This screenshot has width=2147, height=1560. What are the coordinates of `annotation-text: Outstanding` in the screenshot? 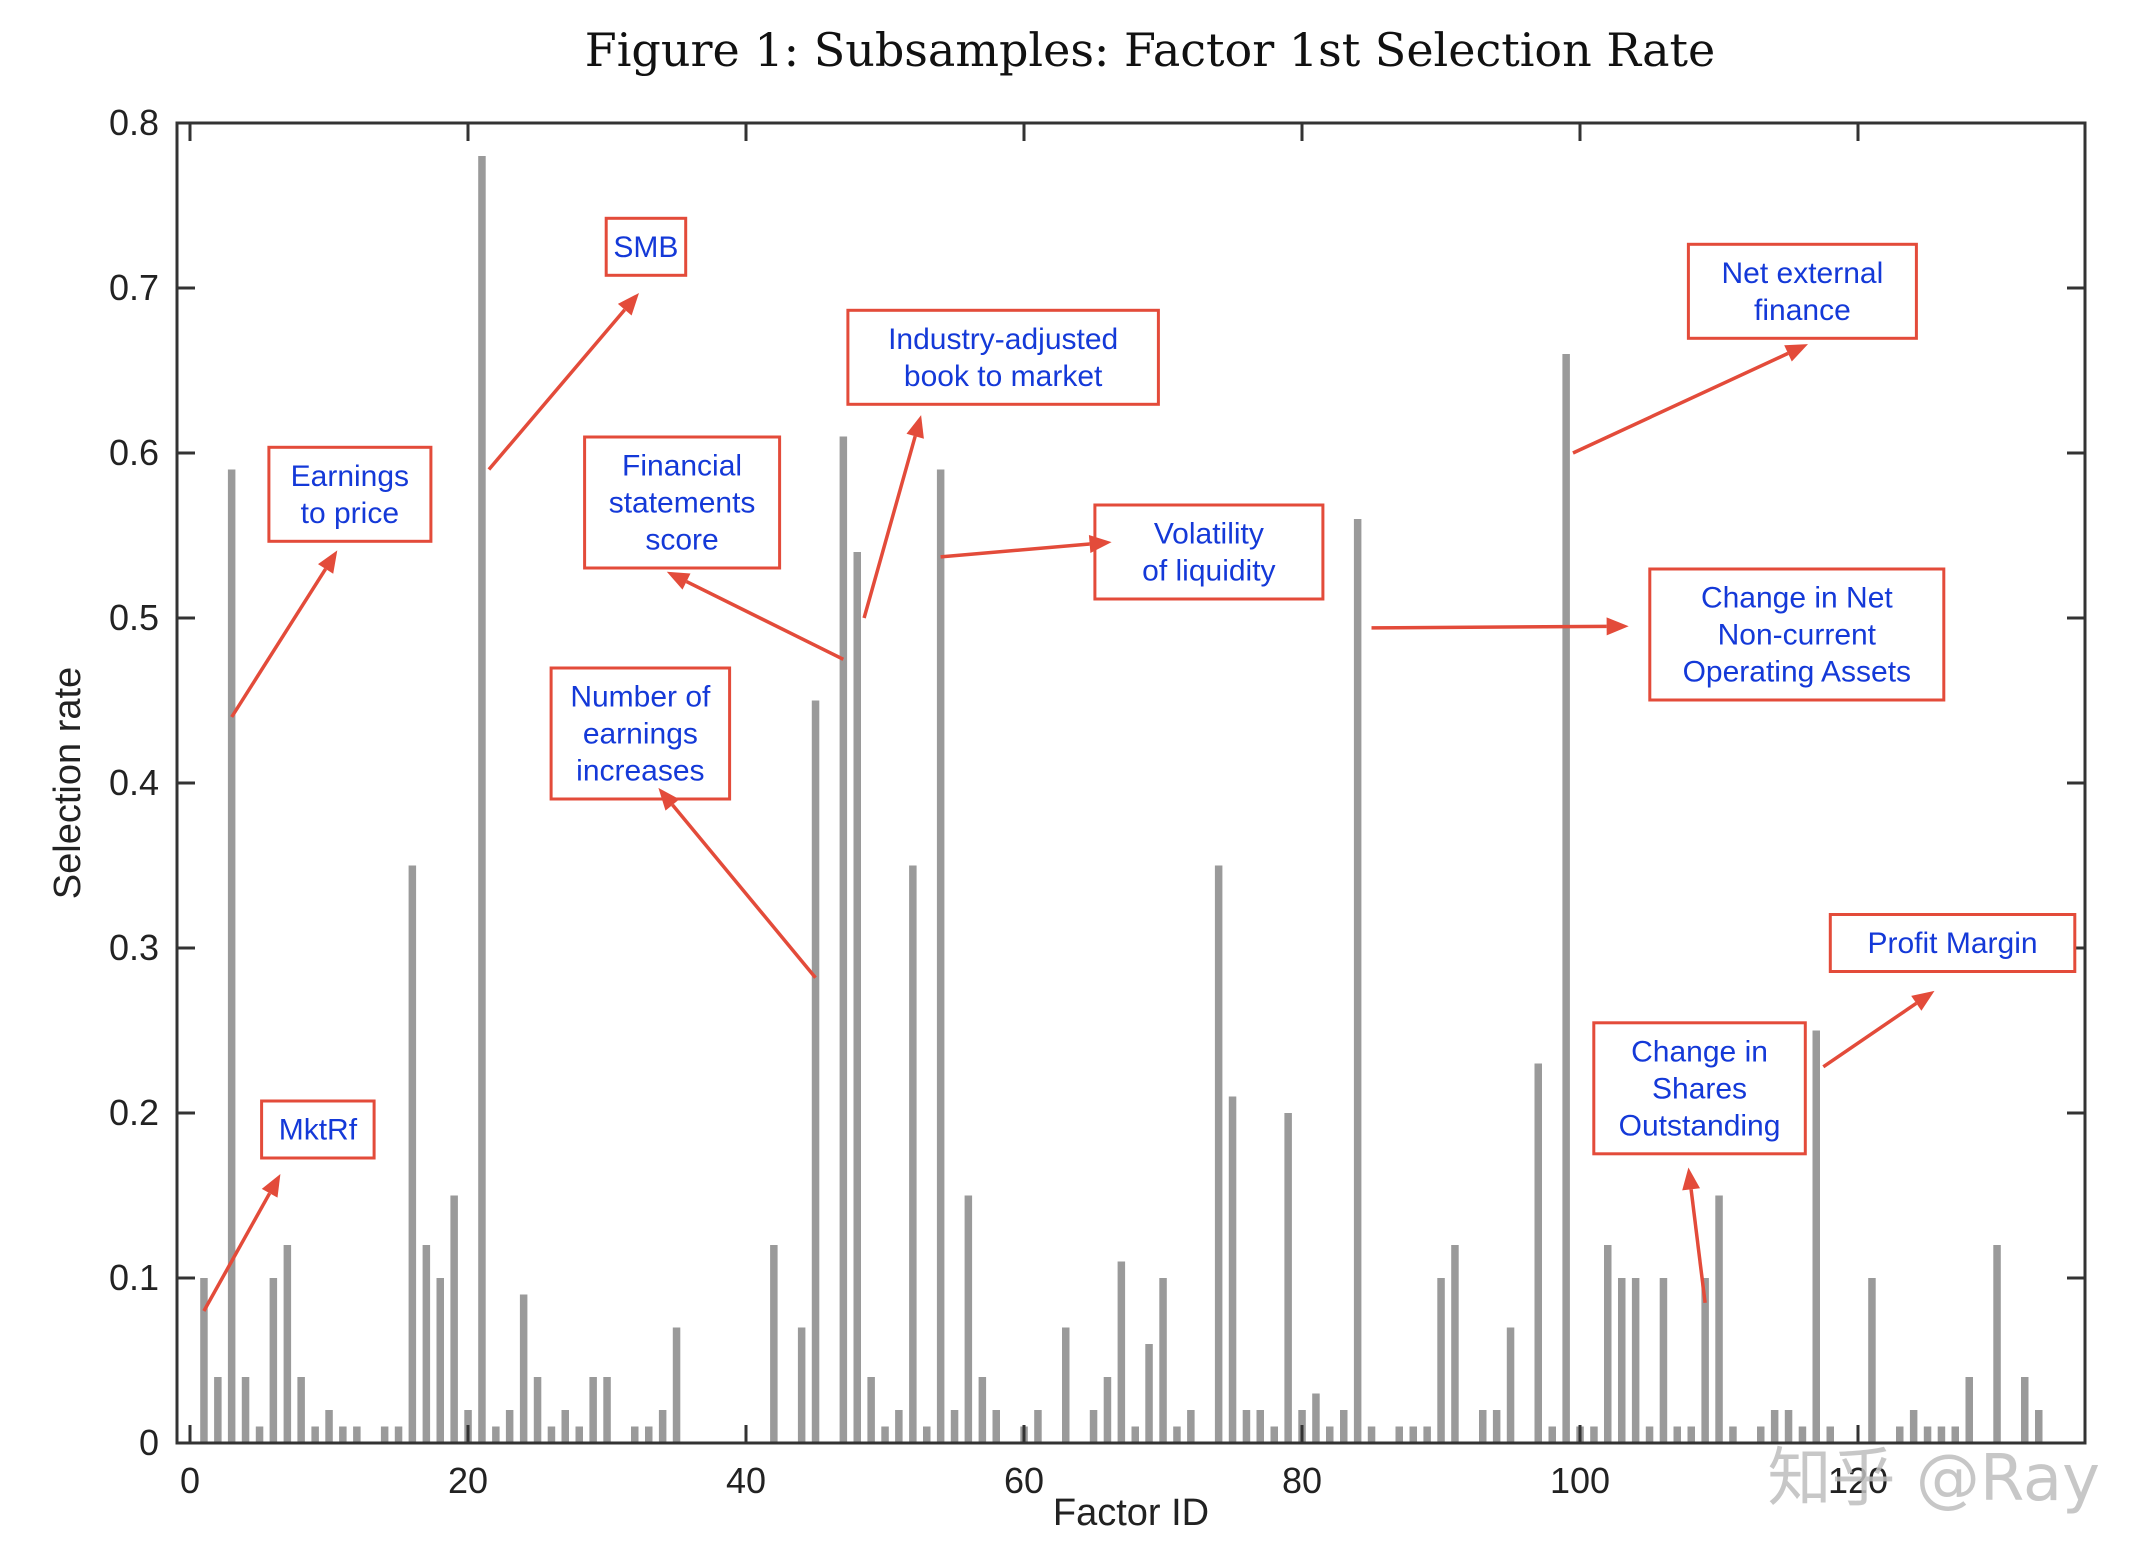 It's located at (1700, 1125).